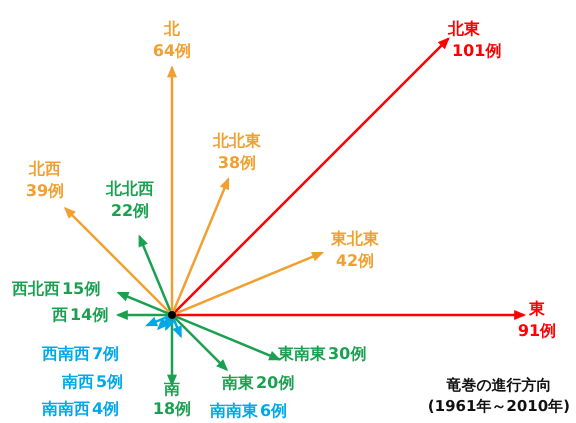 Image resolution: width=576 pixels, height=423 pixels. What do you see at coordinates (498, 385) in the screenshot?
I see `text: 竜巻の進行方向` at bounding box center [498, 385].